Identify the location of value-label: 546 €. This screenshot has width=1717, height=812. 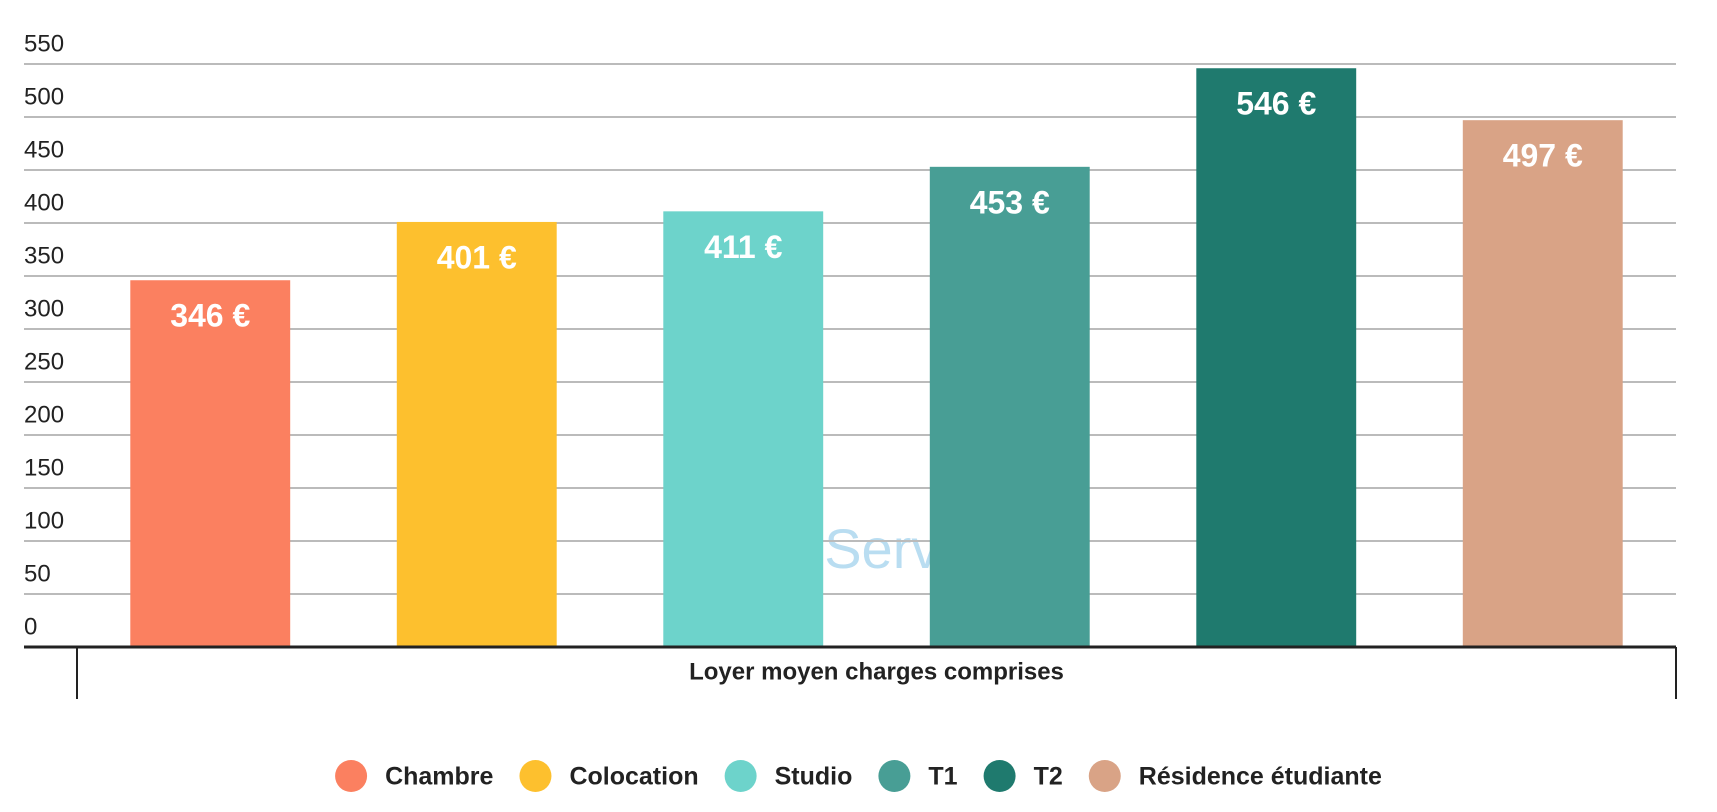
(1276, 104).